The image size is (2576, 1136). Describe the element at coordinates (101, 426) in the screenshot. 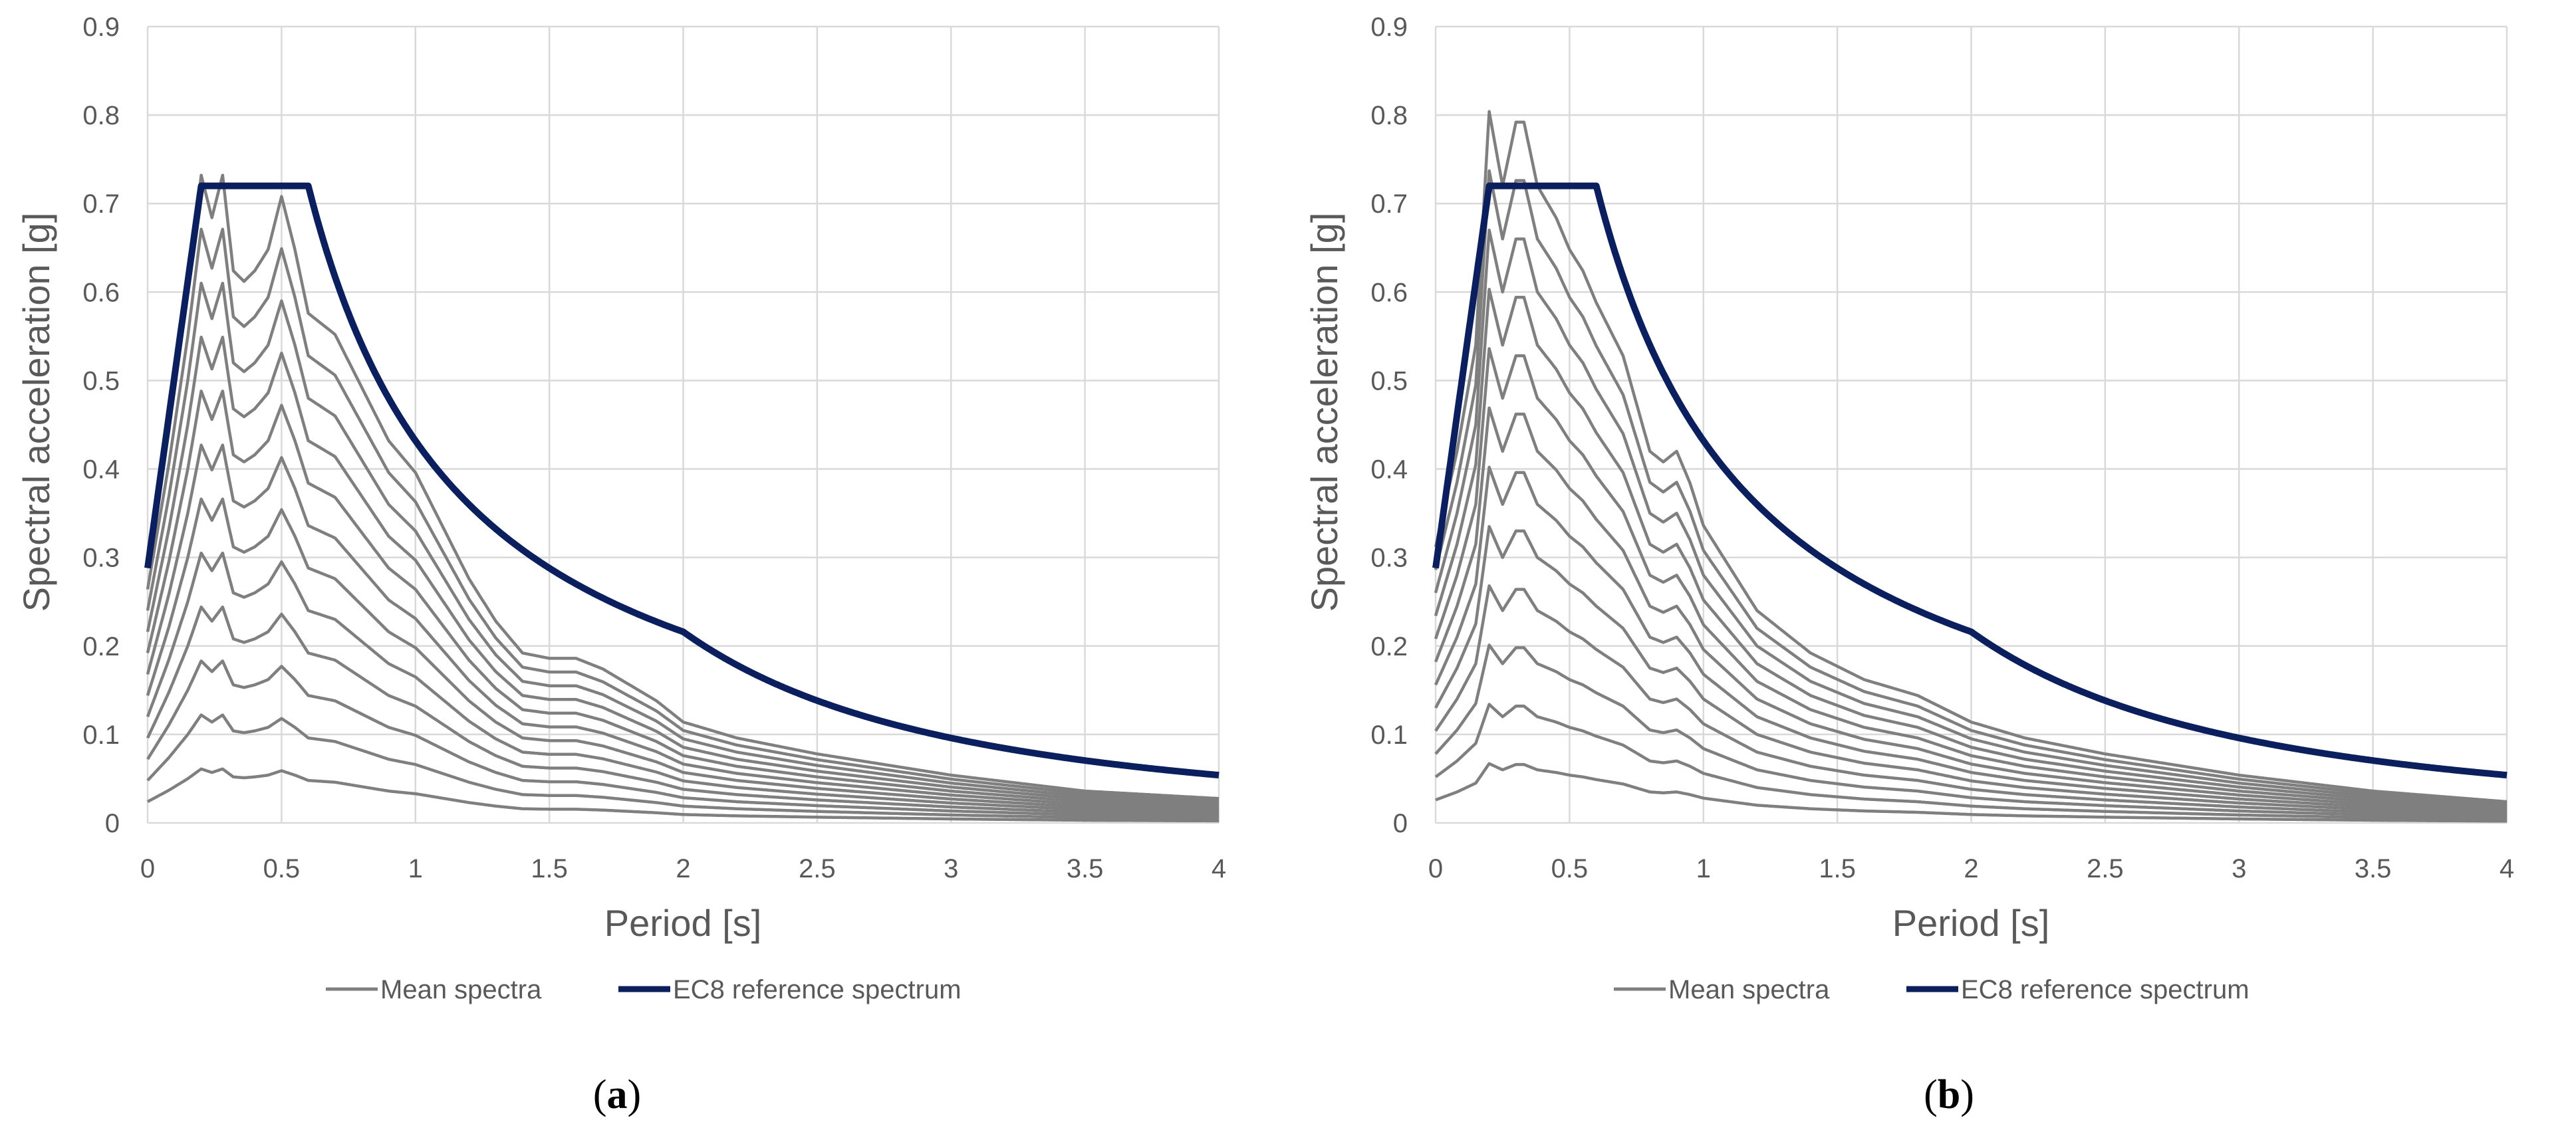

I see `chart-a-y-tick-labels: 0 0.1 0.2 0.3 0.4 0.5 0.6 0.7 0.8 0.9` at that location.